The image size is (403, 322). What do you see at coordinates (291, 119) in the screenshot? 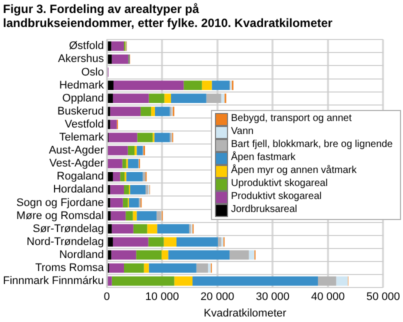
I see `legend-label: Bebygd, transport og annet` at bounding box center [291, 119].